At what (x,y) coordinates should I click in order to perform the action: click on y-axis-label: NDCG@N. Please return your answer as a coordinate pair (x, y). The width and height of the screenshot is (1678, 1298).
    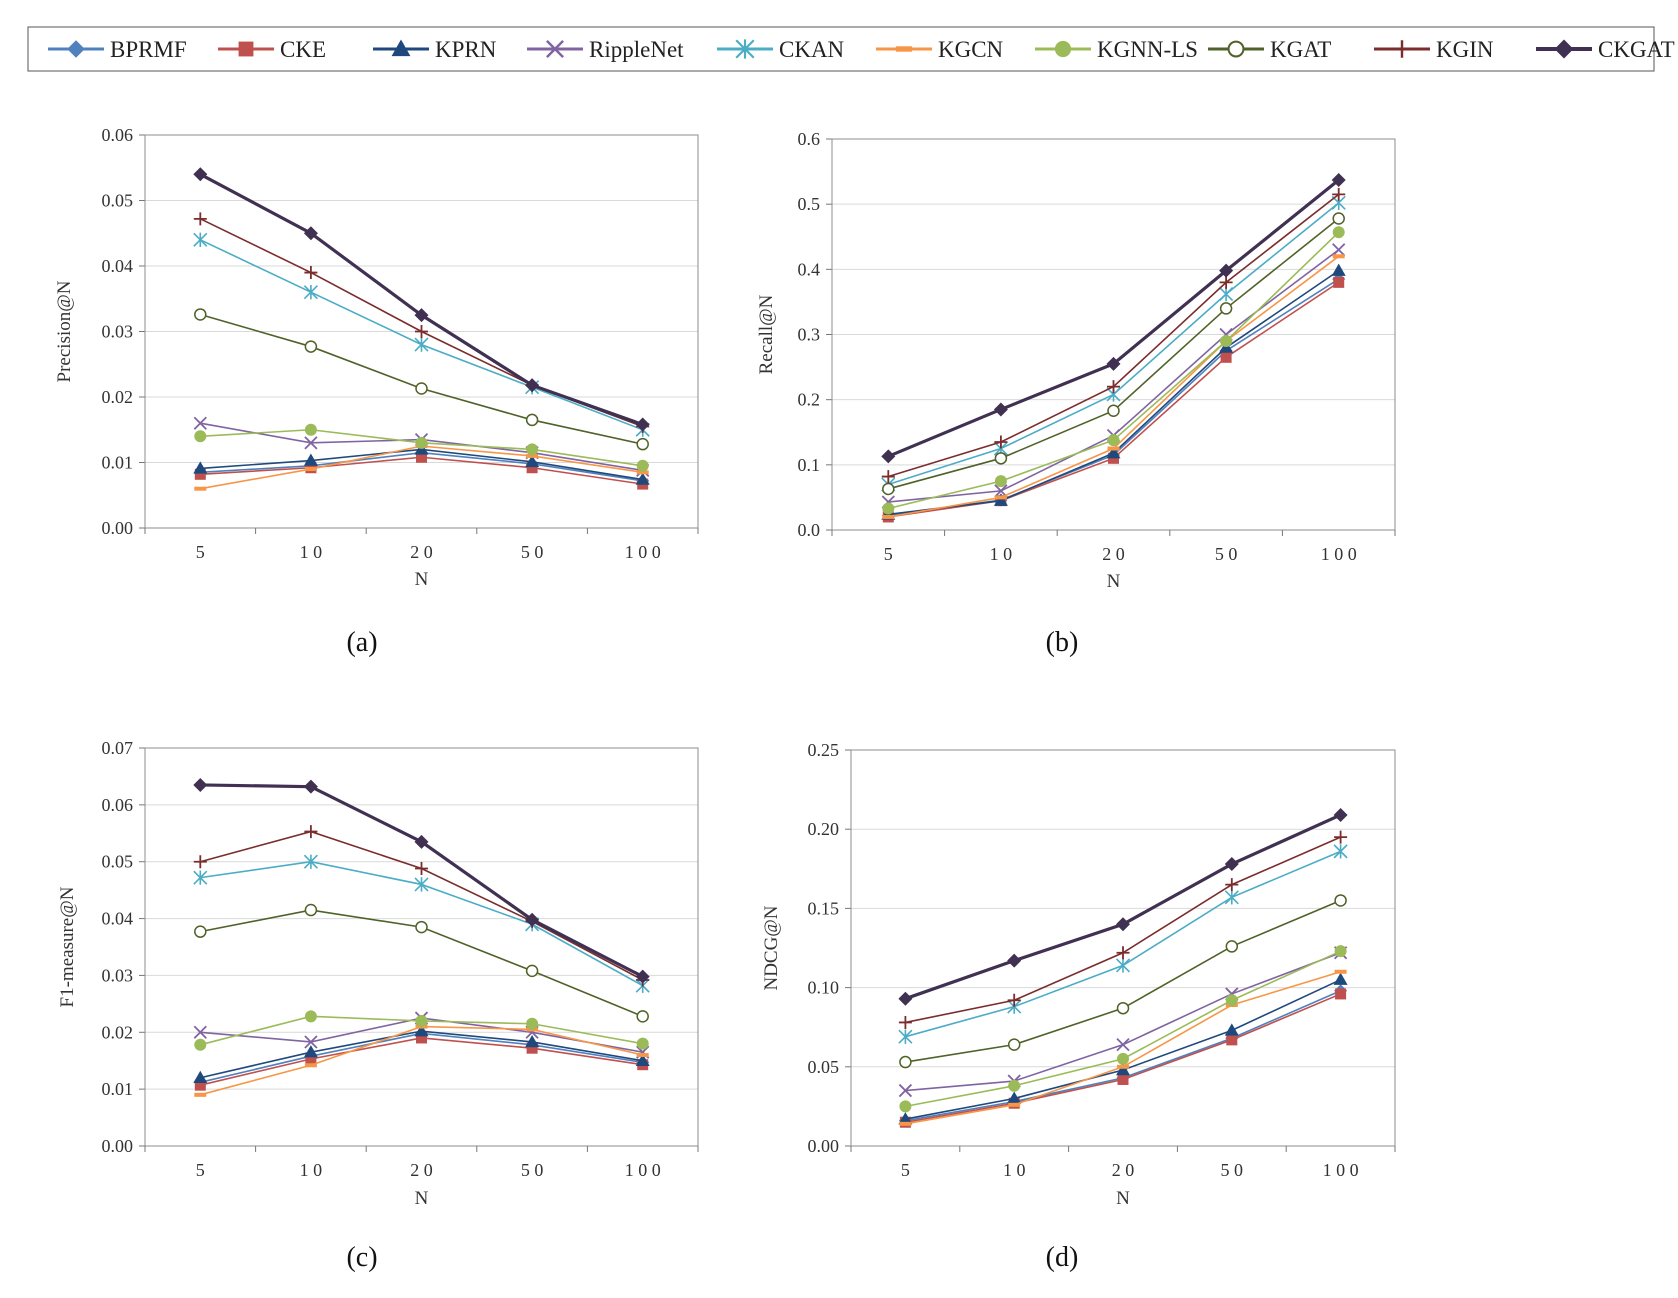
    Looking at the image, I should click on (771, 947).